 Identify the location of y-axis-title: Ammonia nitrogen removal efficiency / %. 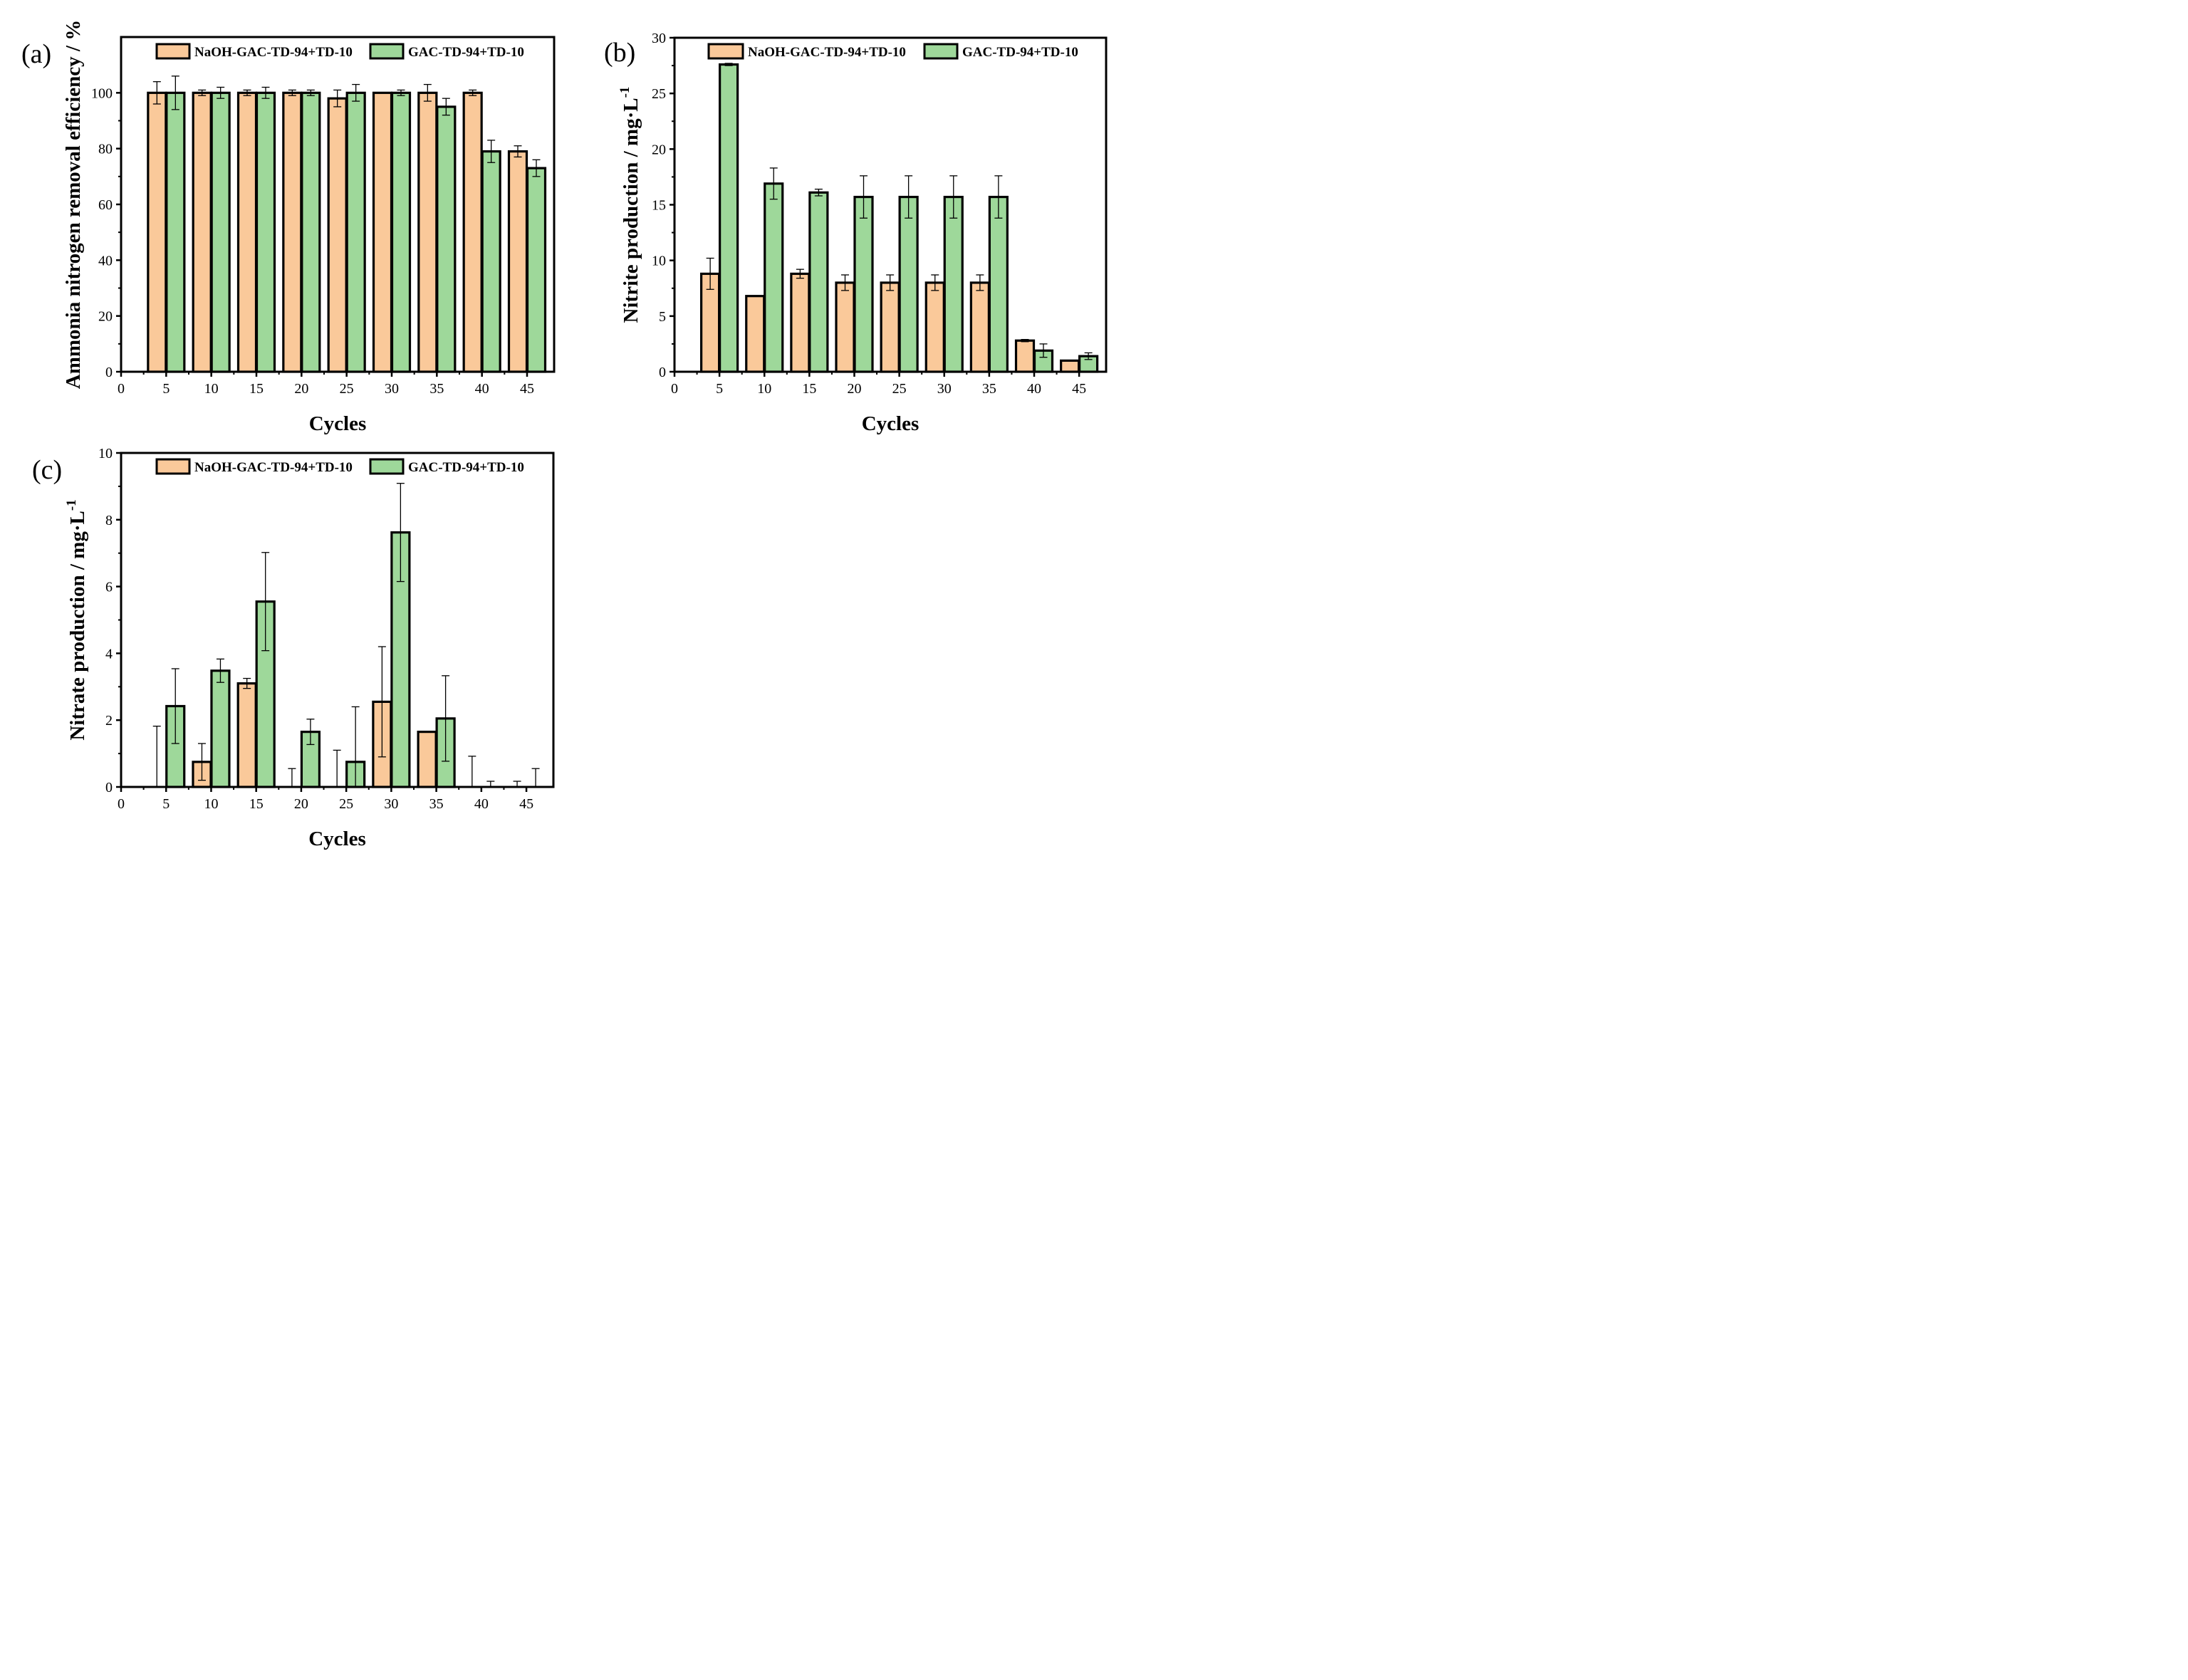
(73, 205).